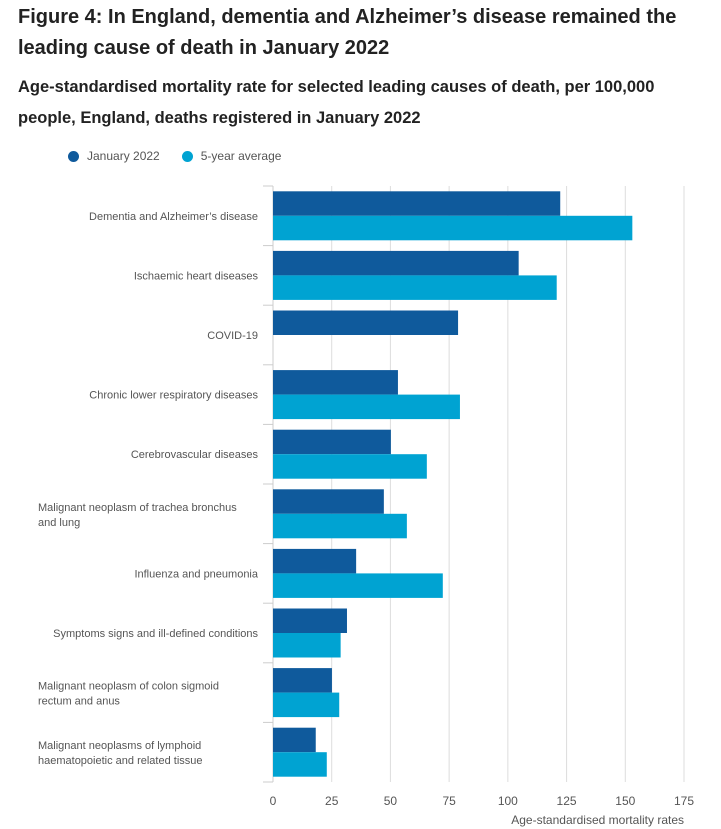  I want to click on category-label: rectum and anus, so click(79, 702).